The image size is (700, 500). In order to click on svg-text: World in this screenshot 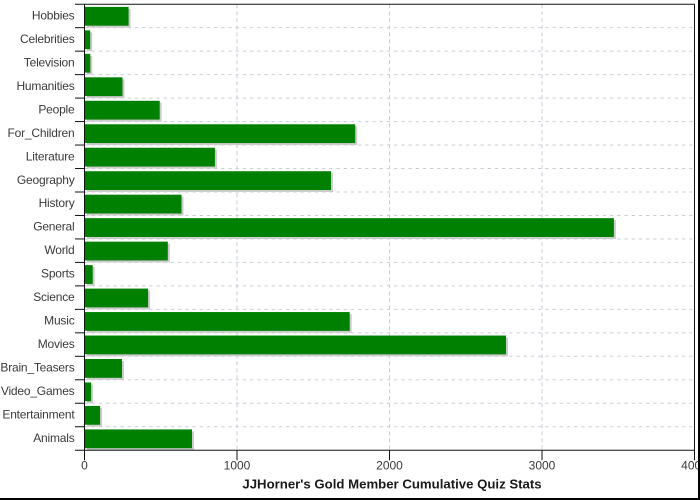, I will do `click(59, 250)`.